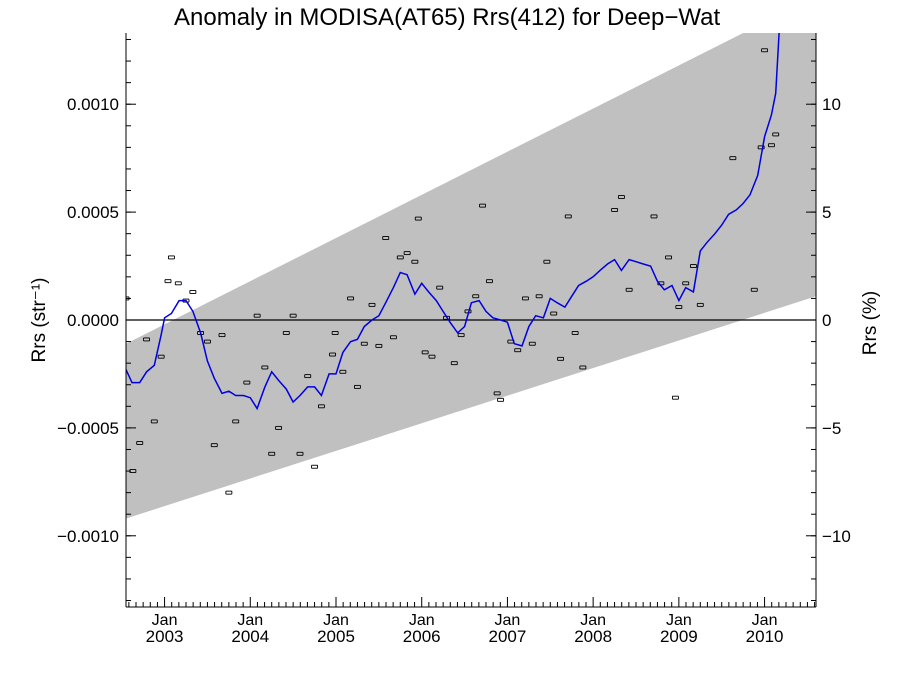 The width and height of the screenshot is (900, 675). What do you see at coordinates (39, 320) in the screenshot?
I see `y-axis-label-left: Rrs (str⁻¹)` at bounding box center [39, 320].